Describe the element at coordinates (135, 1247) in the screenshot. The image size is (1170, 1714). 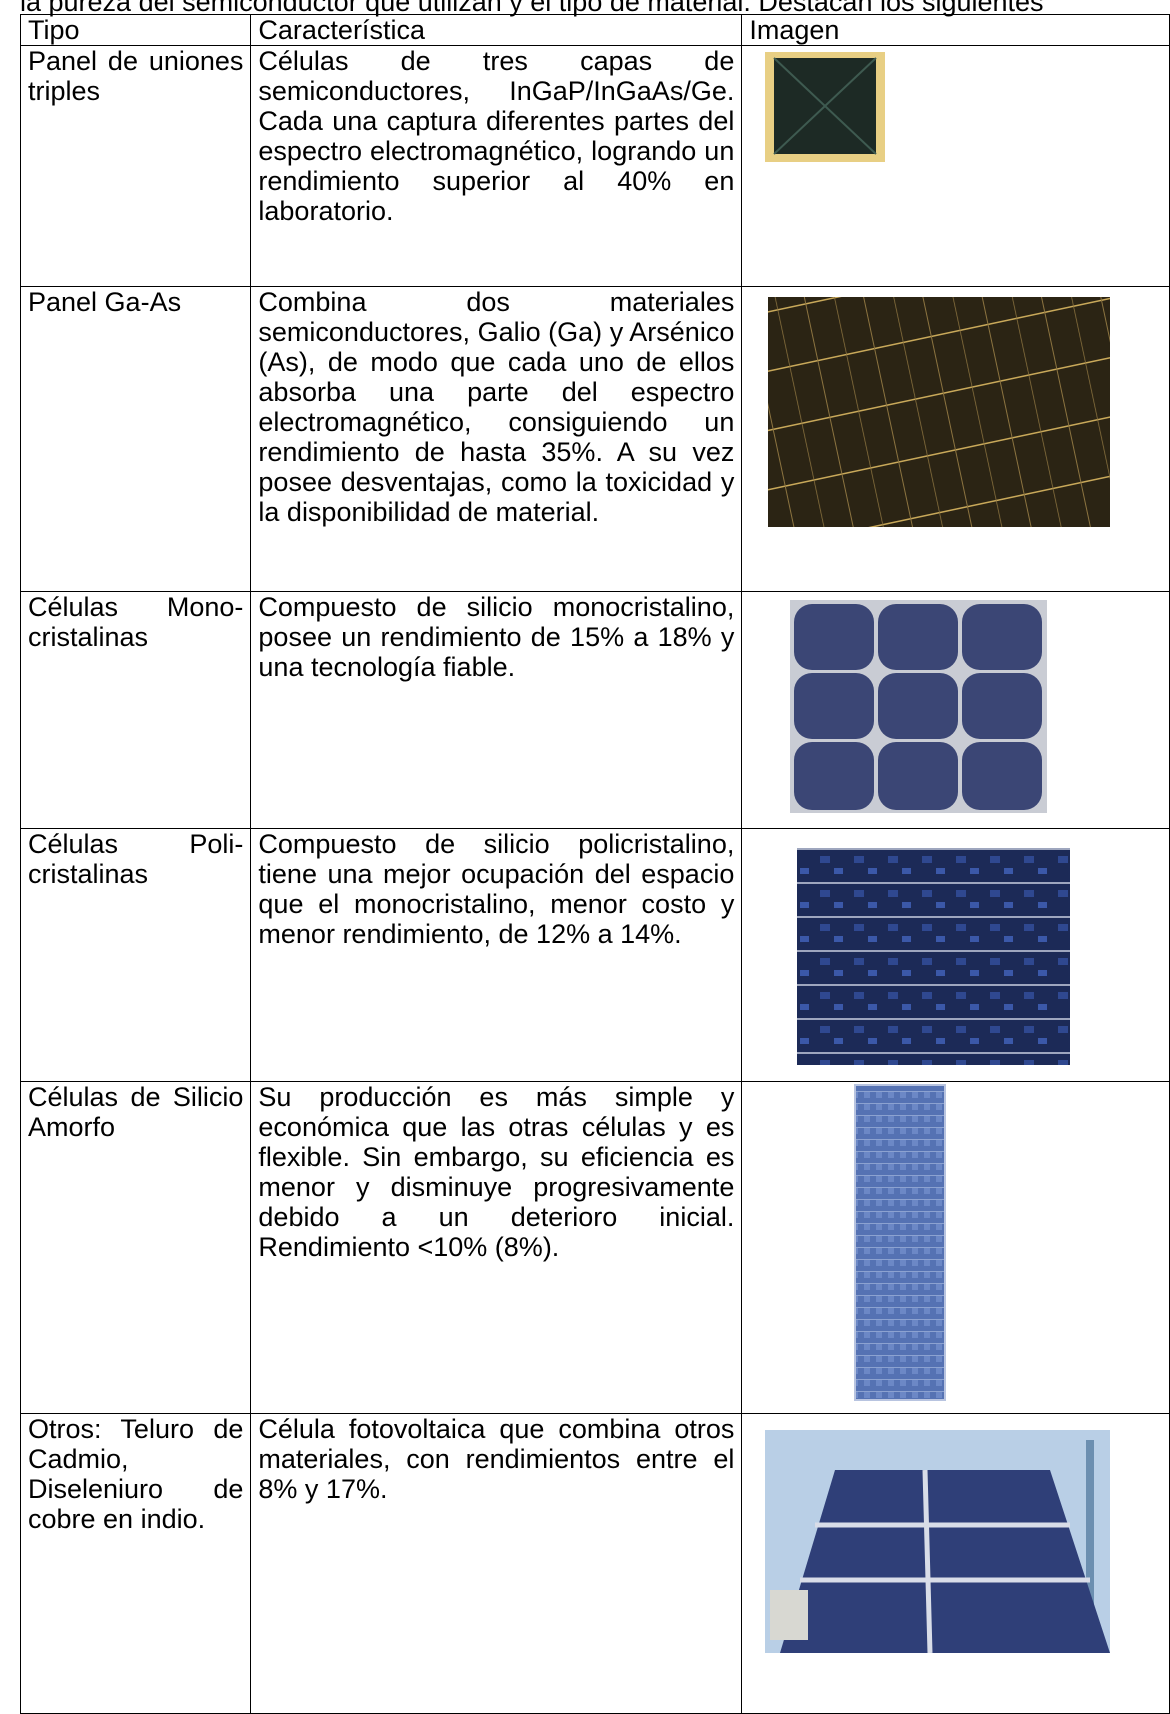
I see `type-cell: Células de Silicio Amorfo` at that location.